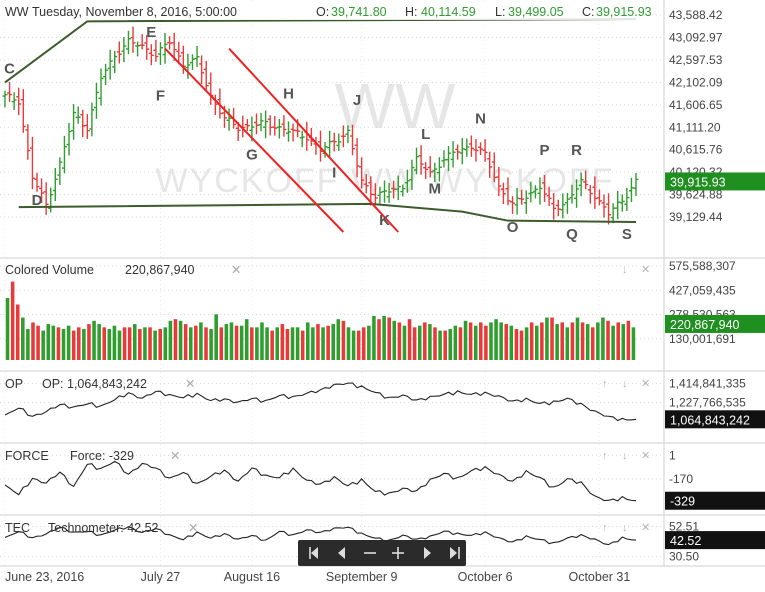 This screenshot has width=765, height=592. Describe the element at coordinates (698, 182) in the screenshot. I see `price-last-value: 39,915.93` at that location.